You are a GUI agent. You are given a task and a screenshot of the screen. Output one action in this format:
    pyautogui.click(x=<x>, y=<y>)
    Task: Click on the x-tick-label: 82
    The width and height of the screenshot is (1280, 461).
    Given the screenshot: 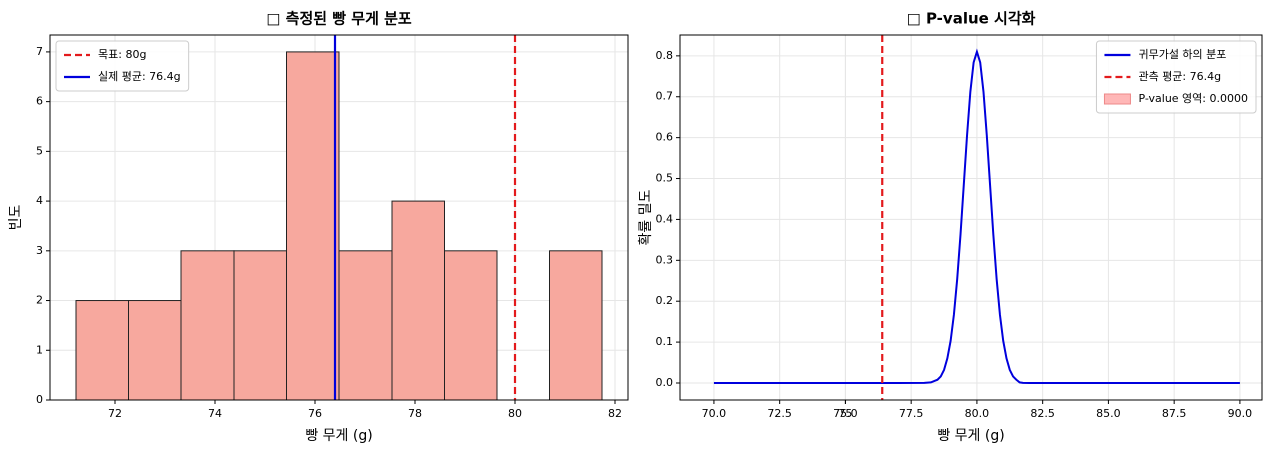 What is the action you would take?
    pyautogui.click(x=615, y=413)
    